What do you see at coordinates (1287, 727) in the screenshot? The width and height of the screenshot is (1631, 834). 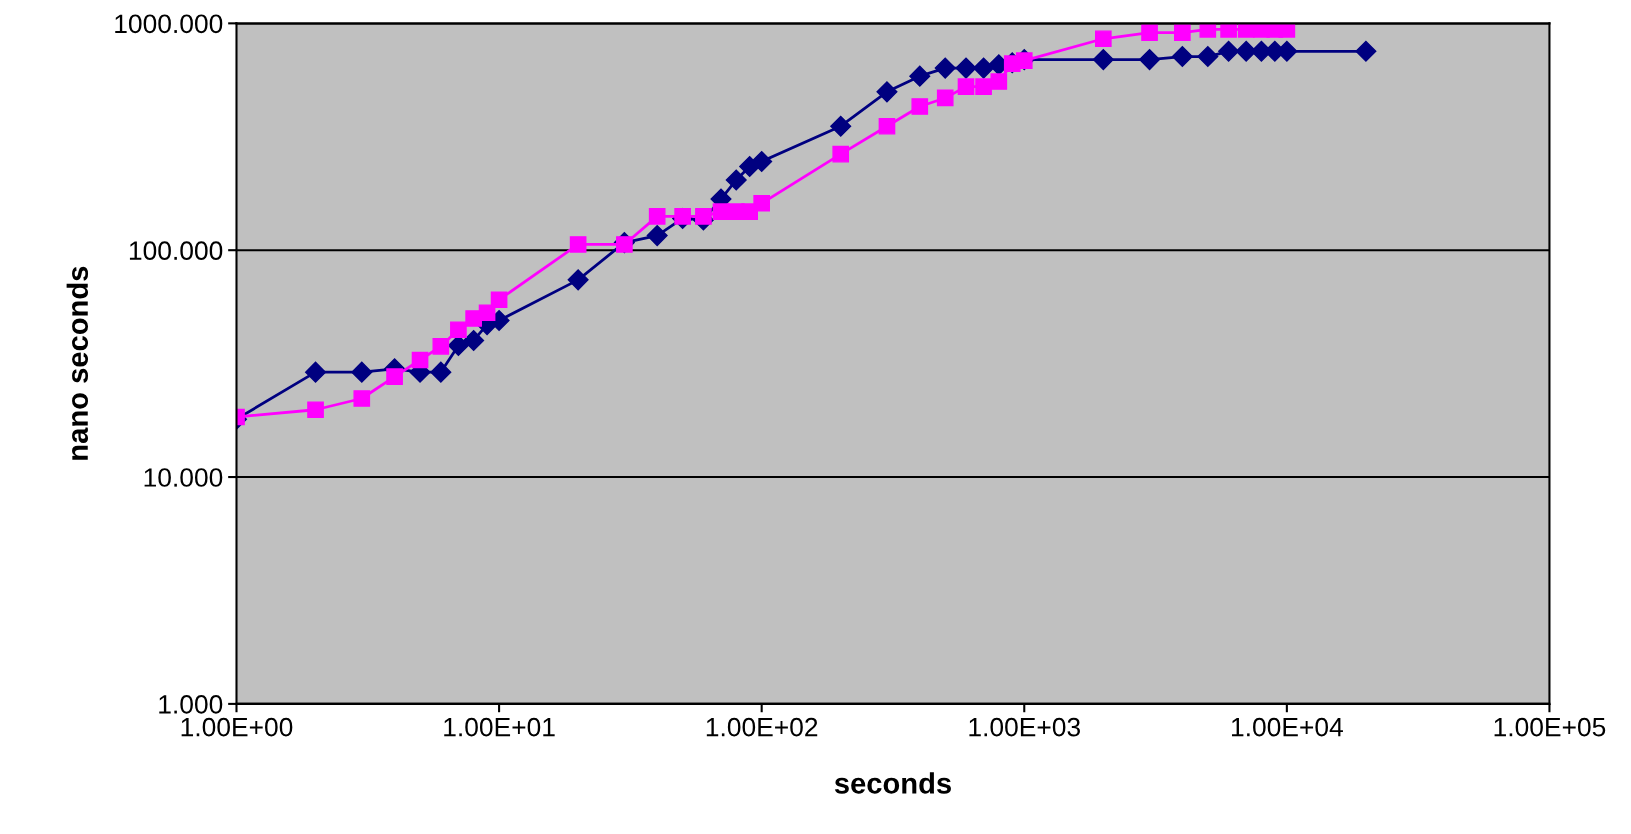 I see `x-tick-label: 1.00E+04` at bounding box center [1287, 727].